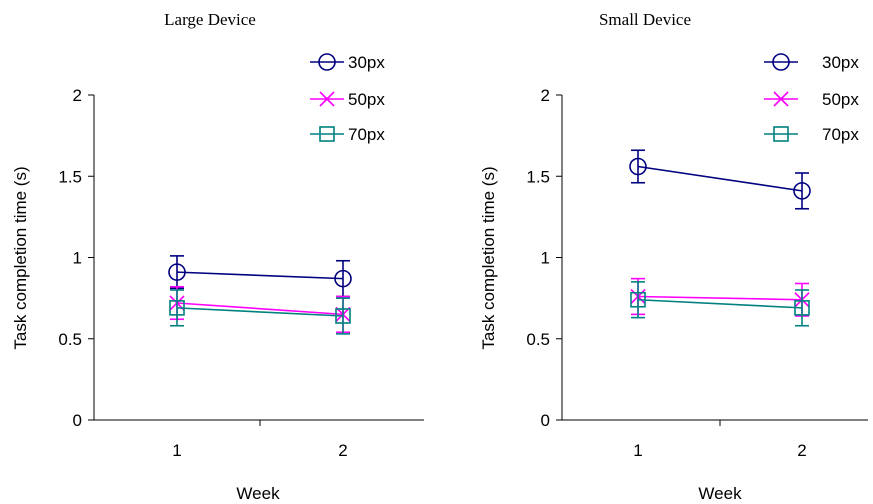 This screenshot has height=504, width=873. I want to click on series-50px, so click(720, 297).